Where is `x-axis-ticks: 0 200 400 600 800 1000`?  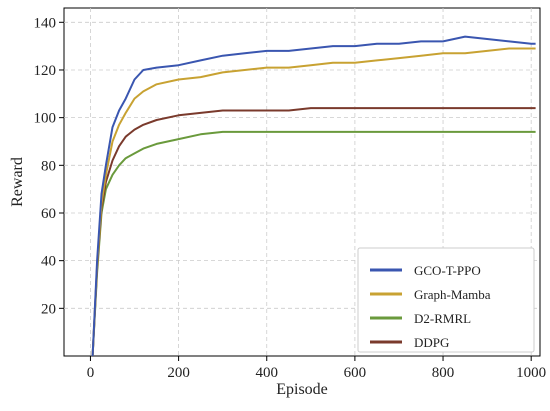 x-axis-ticks: 0 200 400 600 800 1000 is located at coordinates (316, 368).